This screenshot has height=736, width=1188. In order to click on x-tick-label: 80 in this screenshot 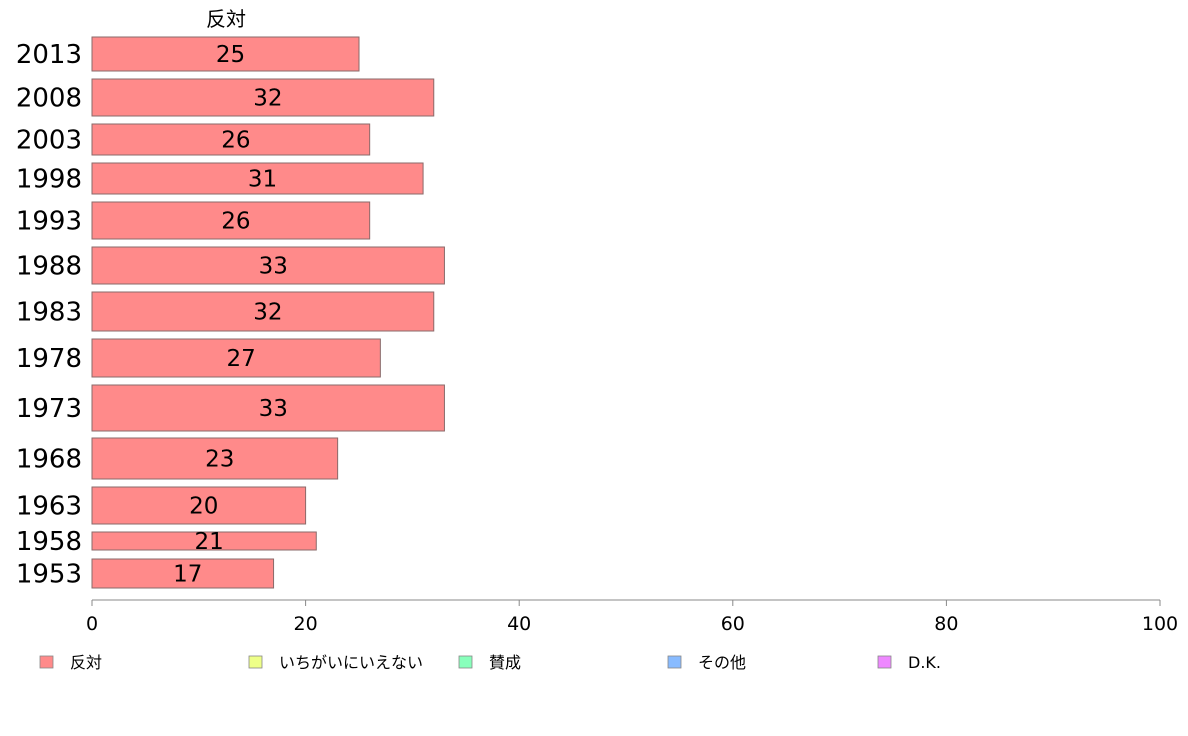, I will do `click(946, 624)`.